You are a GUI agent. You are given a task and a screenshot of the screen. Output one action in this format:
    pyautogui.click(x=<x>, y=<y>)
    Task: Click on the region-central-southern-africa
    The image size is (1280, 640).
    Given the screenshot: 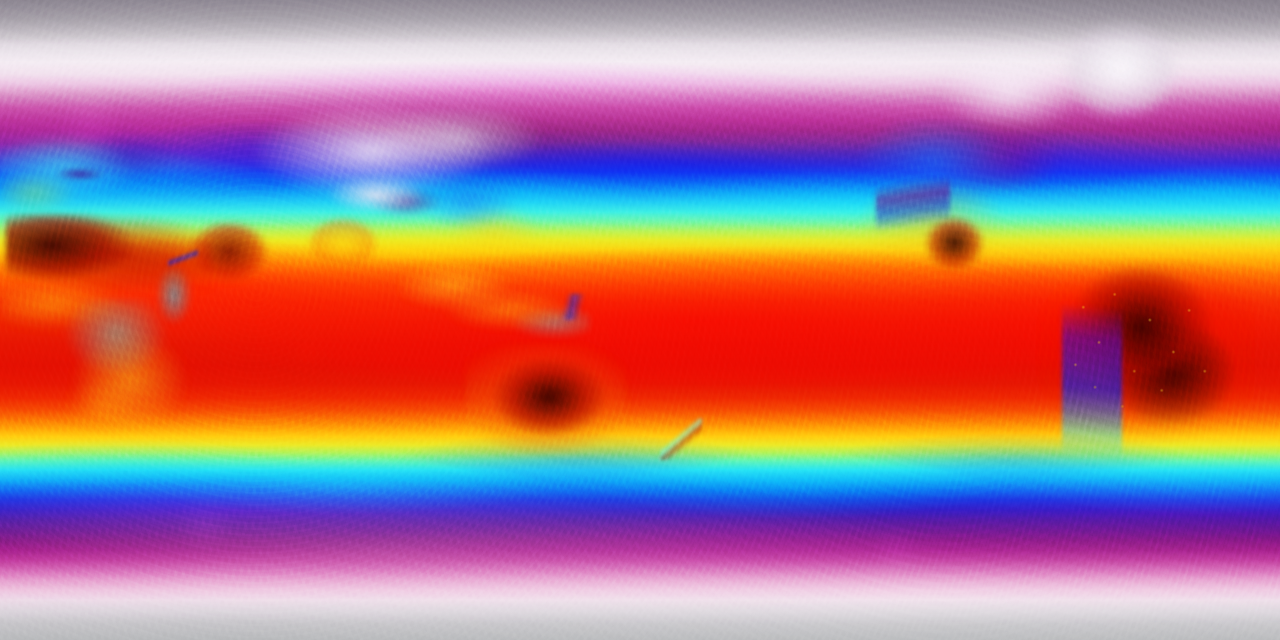 What is the action you would take?
    pyautogui.click(x=130, y=365)
    